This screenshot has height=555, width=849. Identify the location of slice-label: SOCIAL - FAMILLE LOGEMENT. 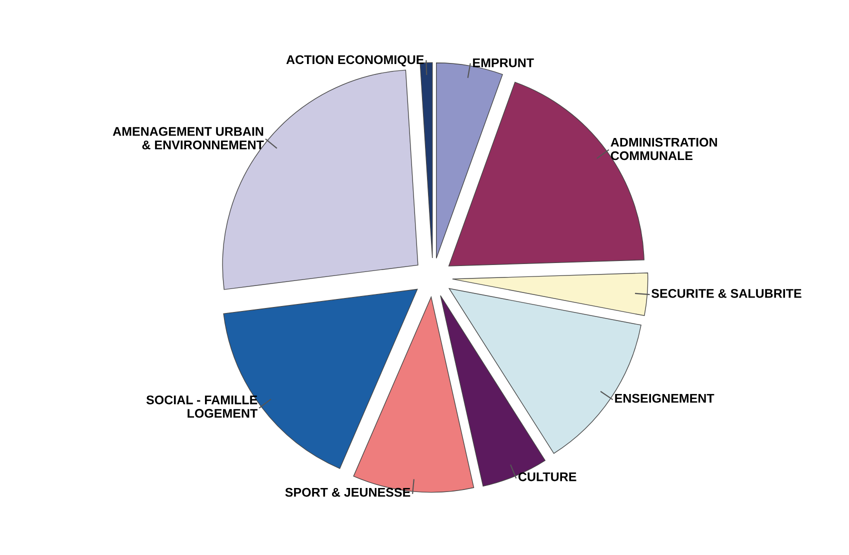
(202, 406).